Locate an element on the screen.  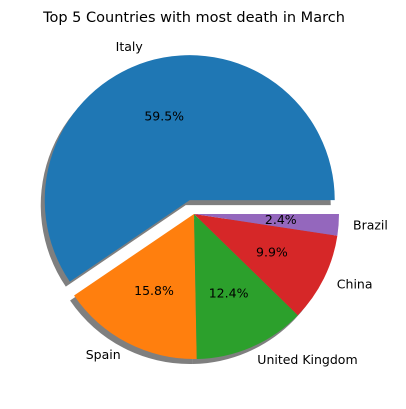
slice-label-china: China is located at coordinates (355, 284).